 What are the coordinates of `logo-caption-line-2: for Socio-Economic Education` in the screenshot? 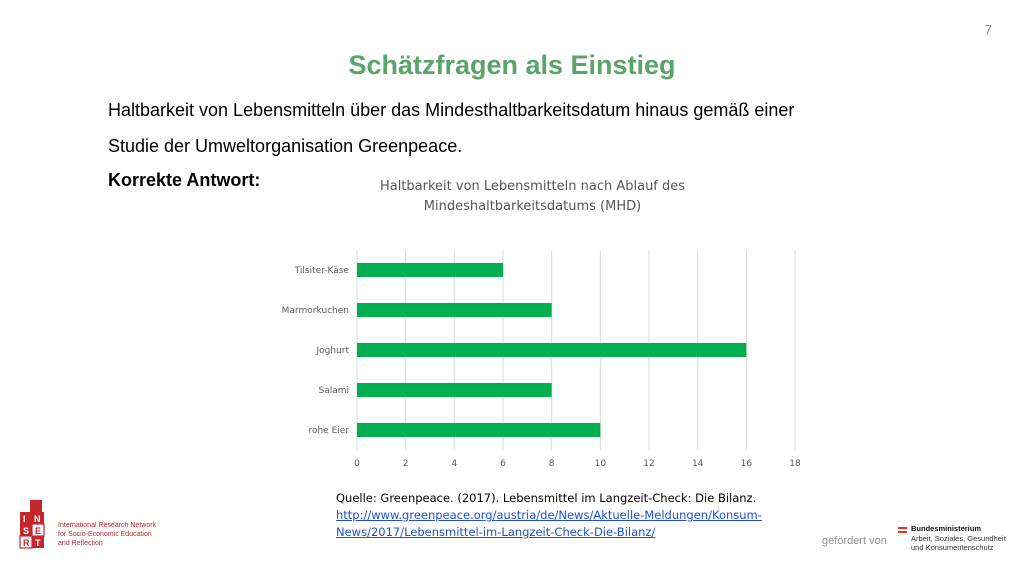 It's located at (105, 534).